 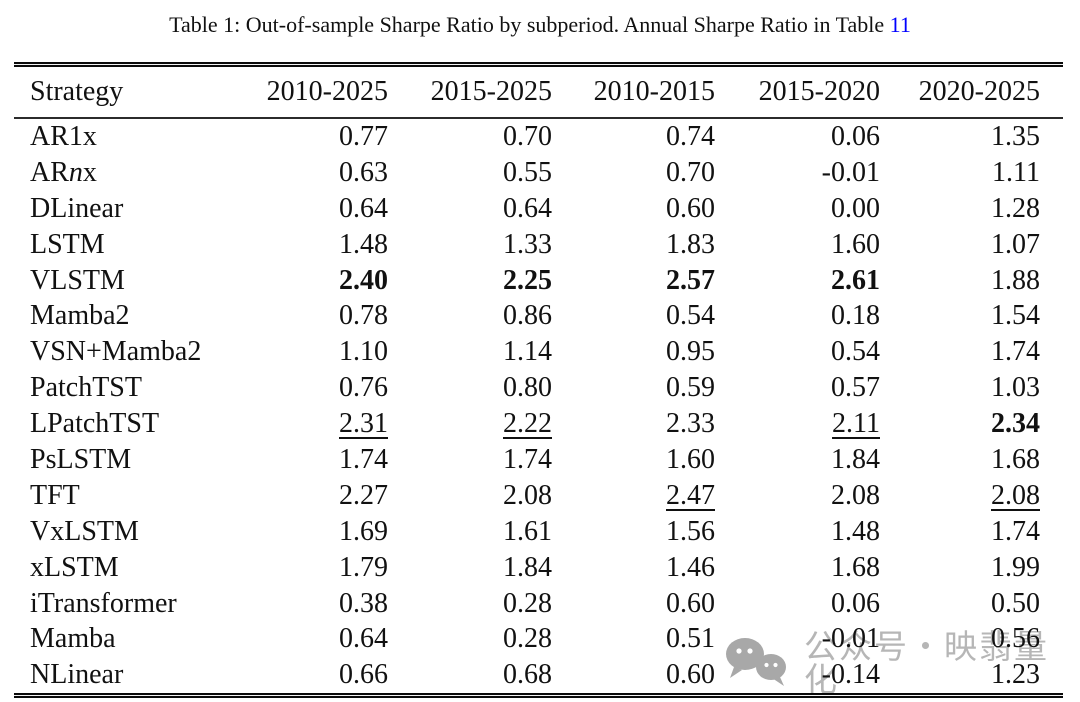 I want to click on value-cell: 1.68, so click(x=855, y=567).